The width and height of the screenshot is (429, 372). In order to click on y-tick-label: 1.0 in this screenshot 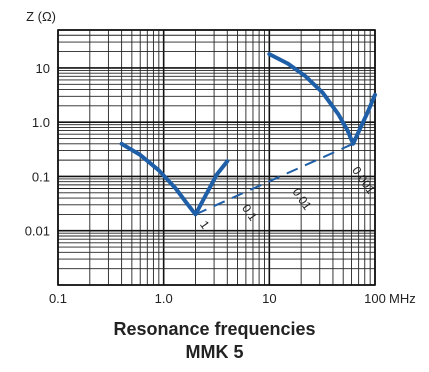, I will do `click(41, 122)`.